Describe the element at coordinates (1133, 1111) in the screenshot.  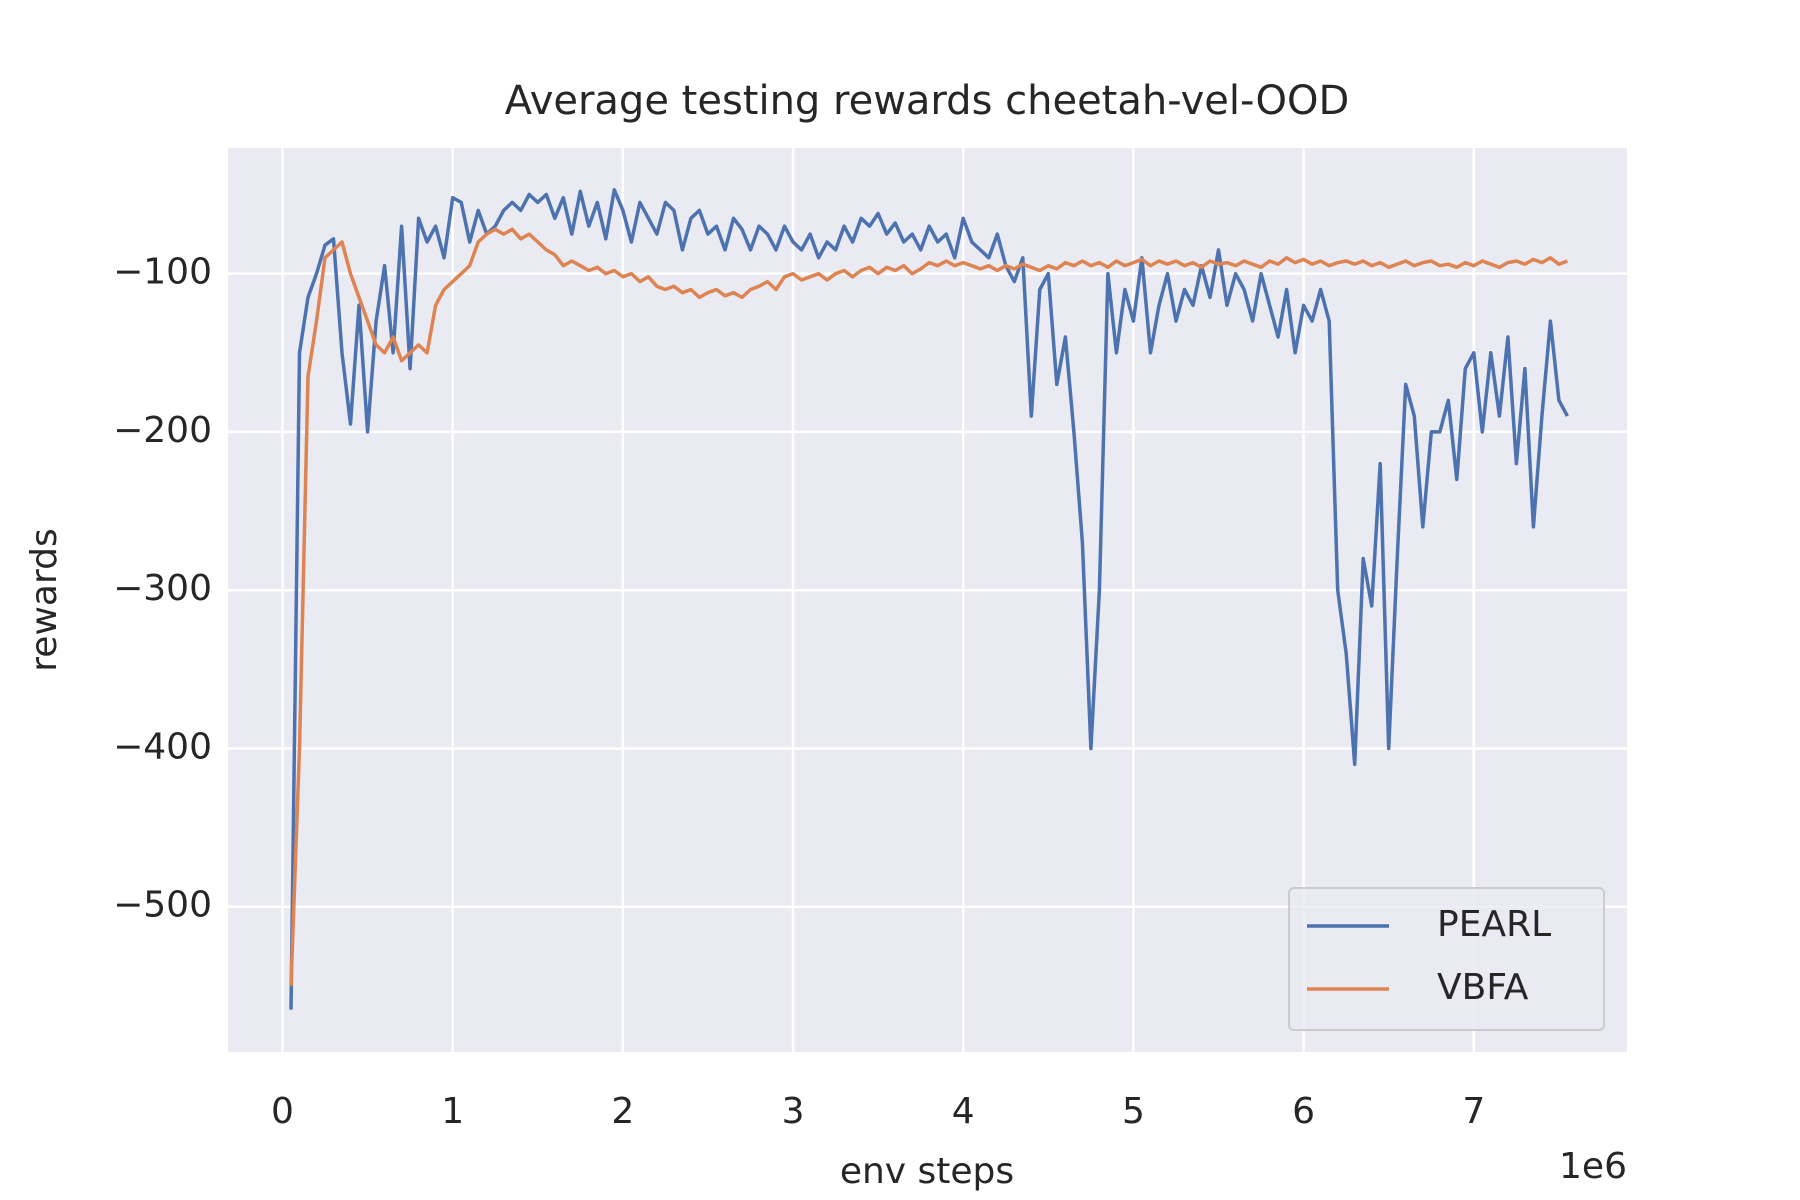
I see `x-tick-label: 5` at that location.